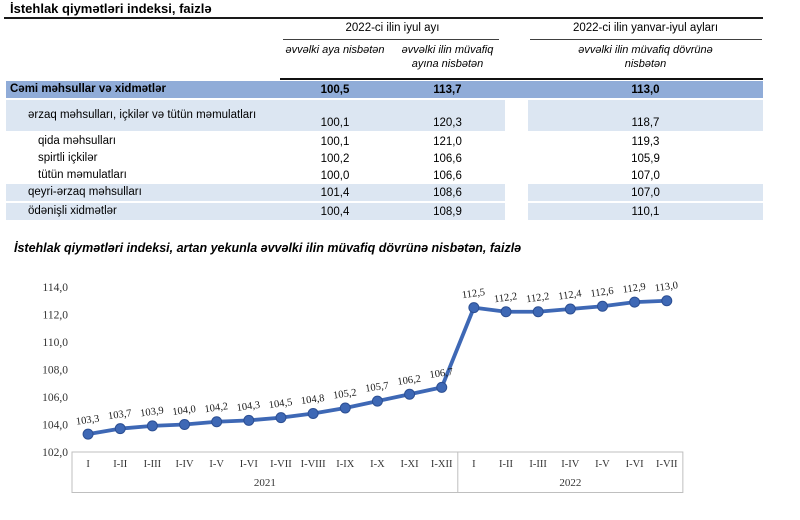  Describe the element at coordinates (77, 141) in the screenshot. I see `row-label: qida məhsulları` at that location.